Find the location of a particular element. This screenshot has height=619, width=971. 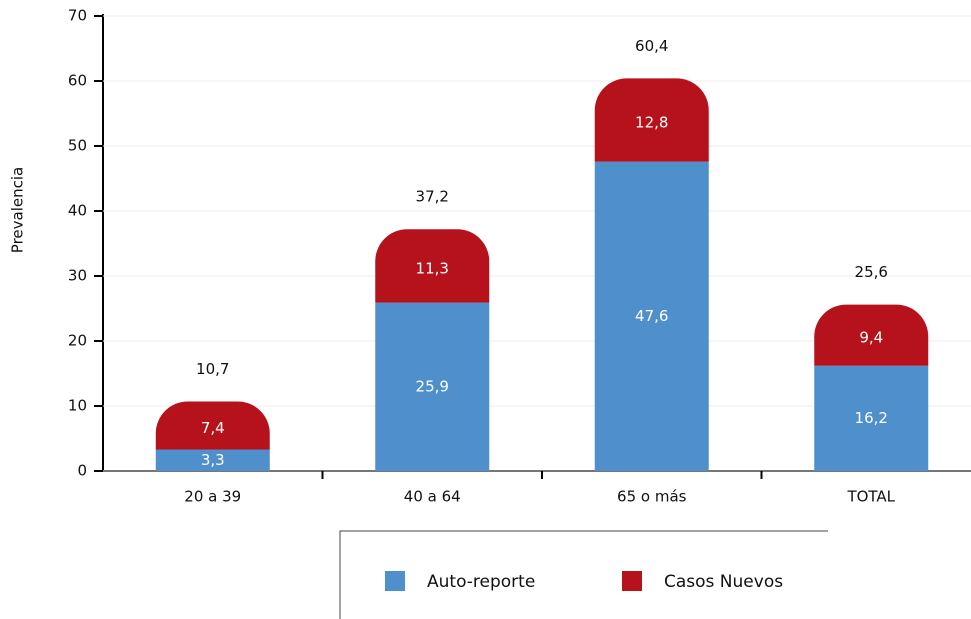

data-label: 7,4 is located at coordinates (213, 428).